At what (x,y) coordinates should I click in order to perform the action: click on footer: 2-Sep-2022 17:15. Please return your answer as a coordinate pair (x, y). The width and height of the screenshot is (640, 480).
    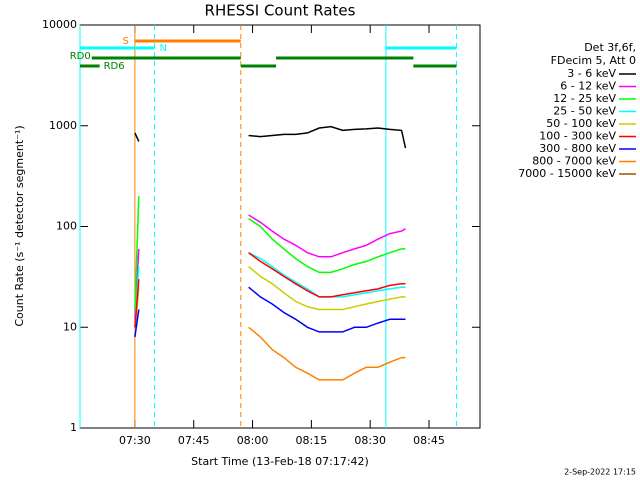
    Looking at the image, I should click on (600, 472).